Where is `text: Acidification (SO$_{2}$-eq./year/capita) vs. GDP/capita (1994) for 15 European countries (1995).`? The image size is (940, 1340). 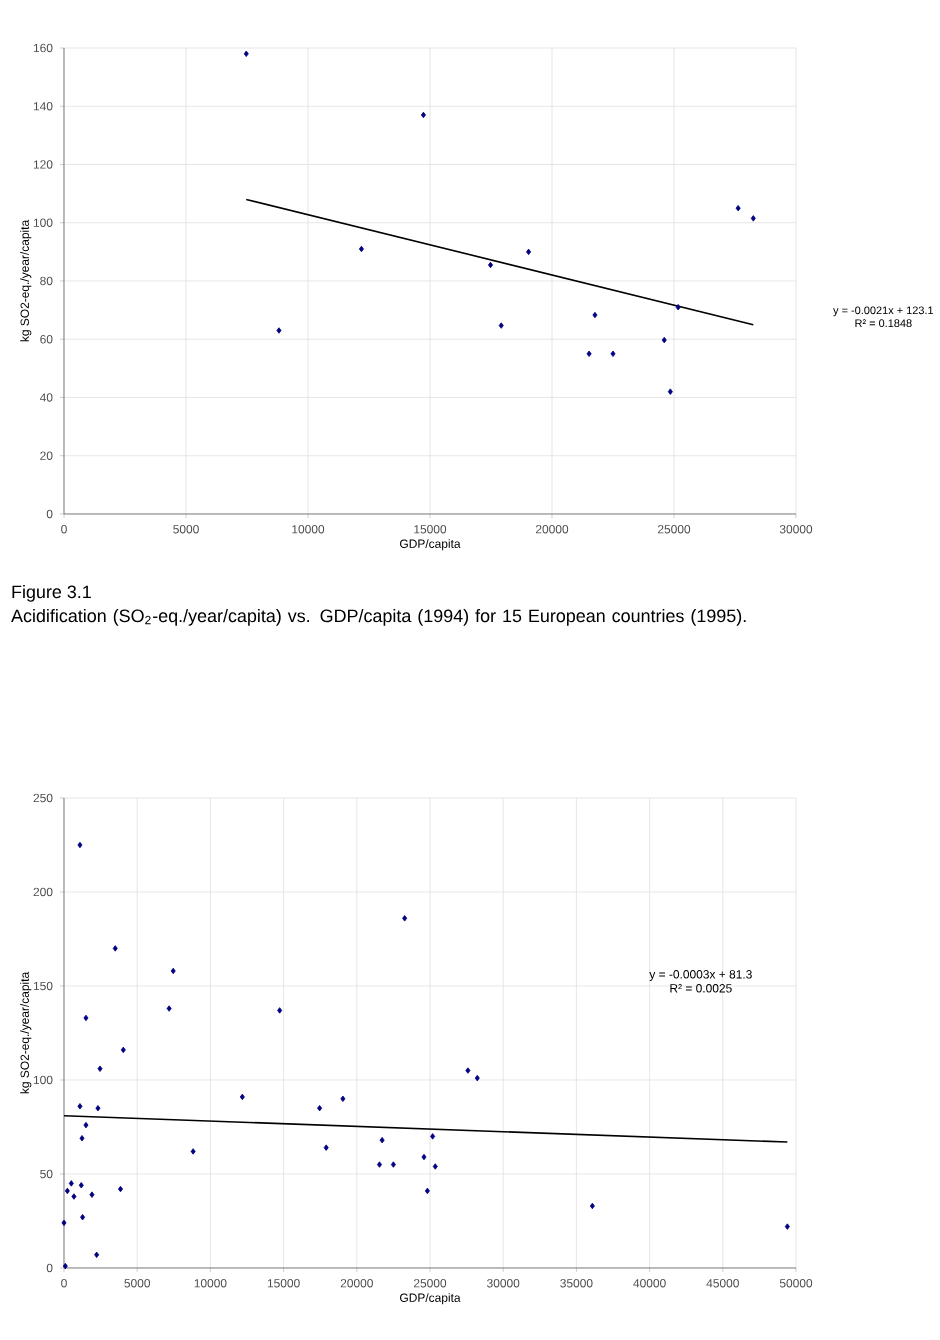 text: Acidification (SO$_{2}$-eq./year/capita) vs. GDP/capita (1994) for 15 European countries (1995). is located at coordinates (378, 617).